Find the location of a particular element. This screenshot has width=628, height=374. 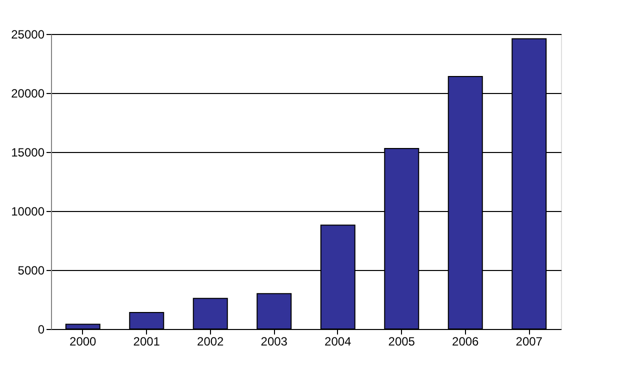

x-tick-label: 2005 is located at coordinates (402, 341).